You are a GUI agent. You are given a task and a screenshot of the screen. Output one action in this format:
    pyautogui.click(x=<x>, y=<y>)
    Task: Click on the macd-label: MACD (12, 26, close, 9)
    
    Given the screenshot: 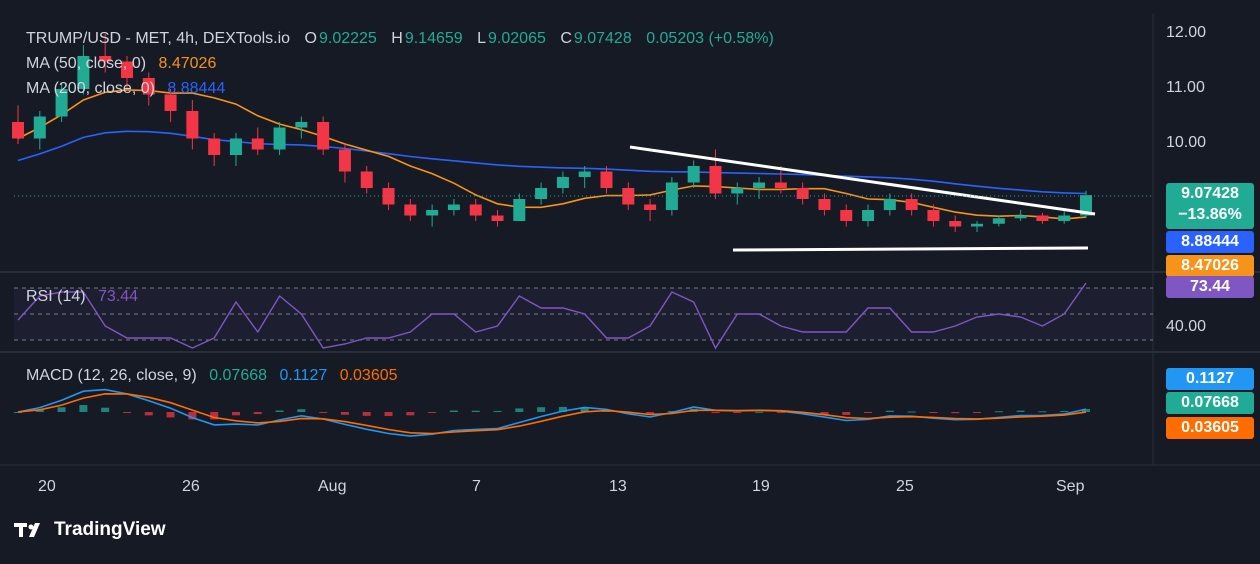 What is the action you would take?
    pyautogui.click(x=111, y=375)
    